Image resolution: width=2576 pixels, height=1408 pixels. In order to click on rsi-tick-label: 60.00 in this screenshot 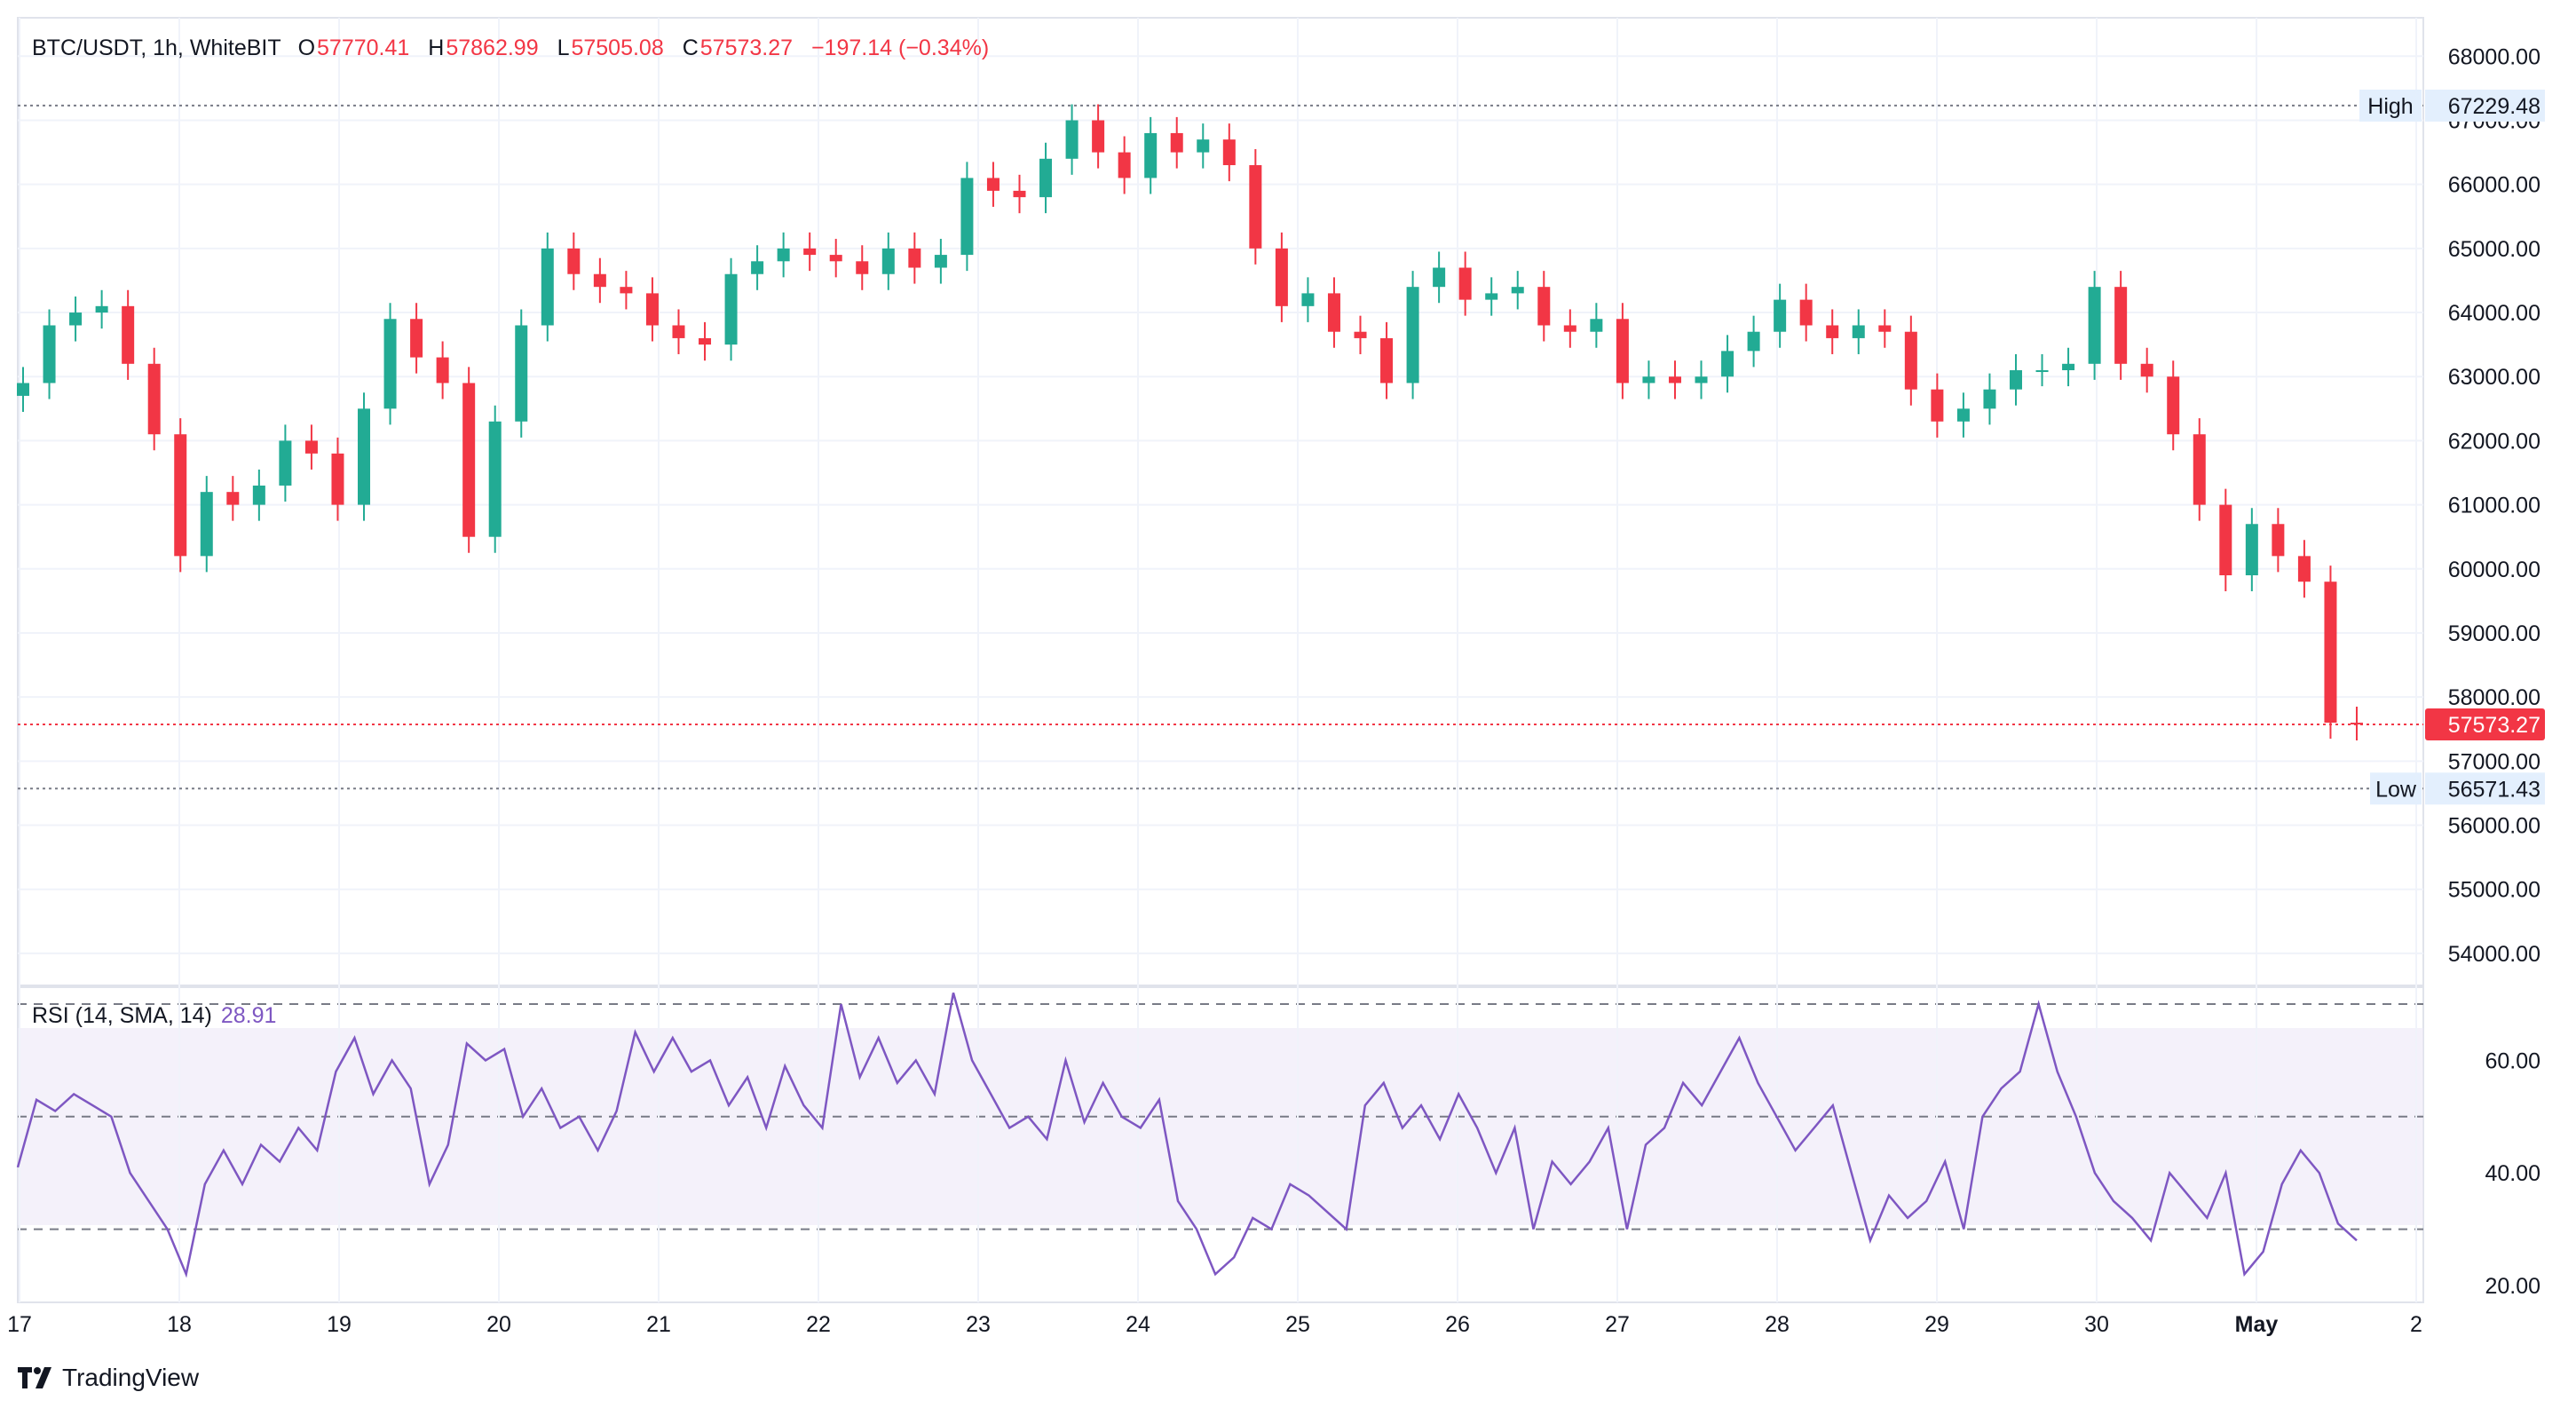, I will do `click(2512, 1060)`.